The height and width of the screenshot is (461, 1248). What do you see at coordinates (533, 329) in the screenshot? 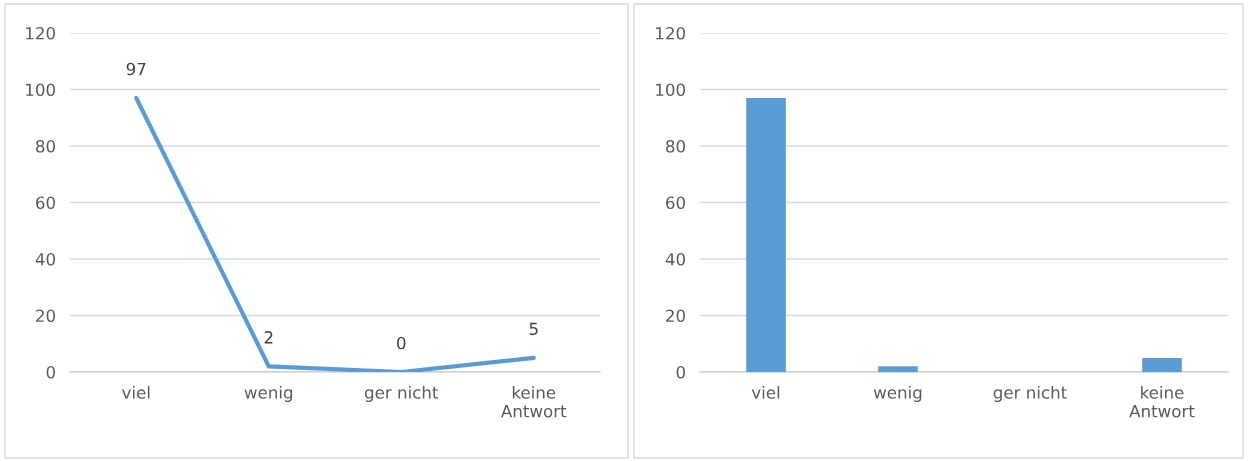
I see `data-label: 5` at bounding box center [533, 329].